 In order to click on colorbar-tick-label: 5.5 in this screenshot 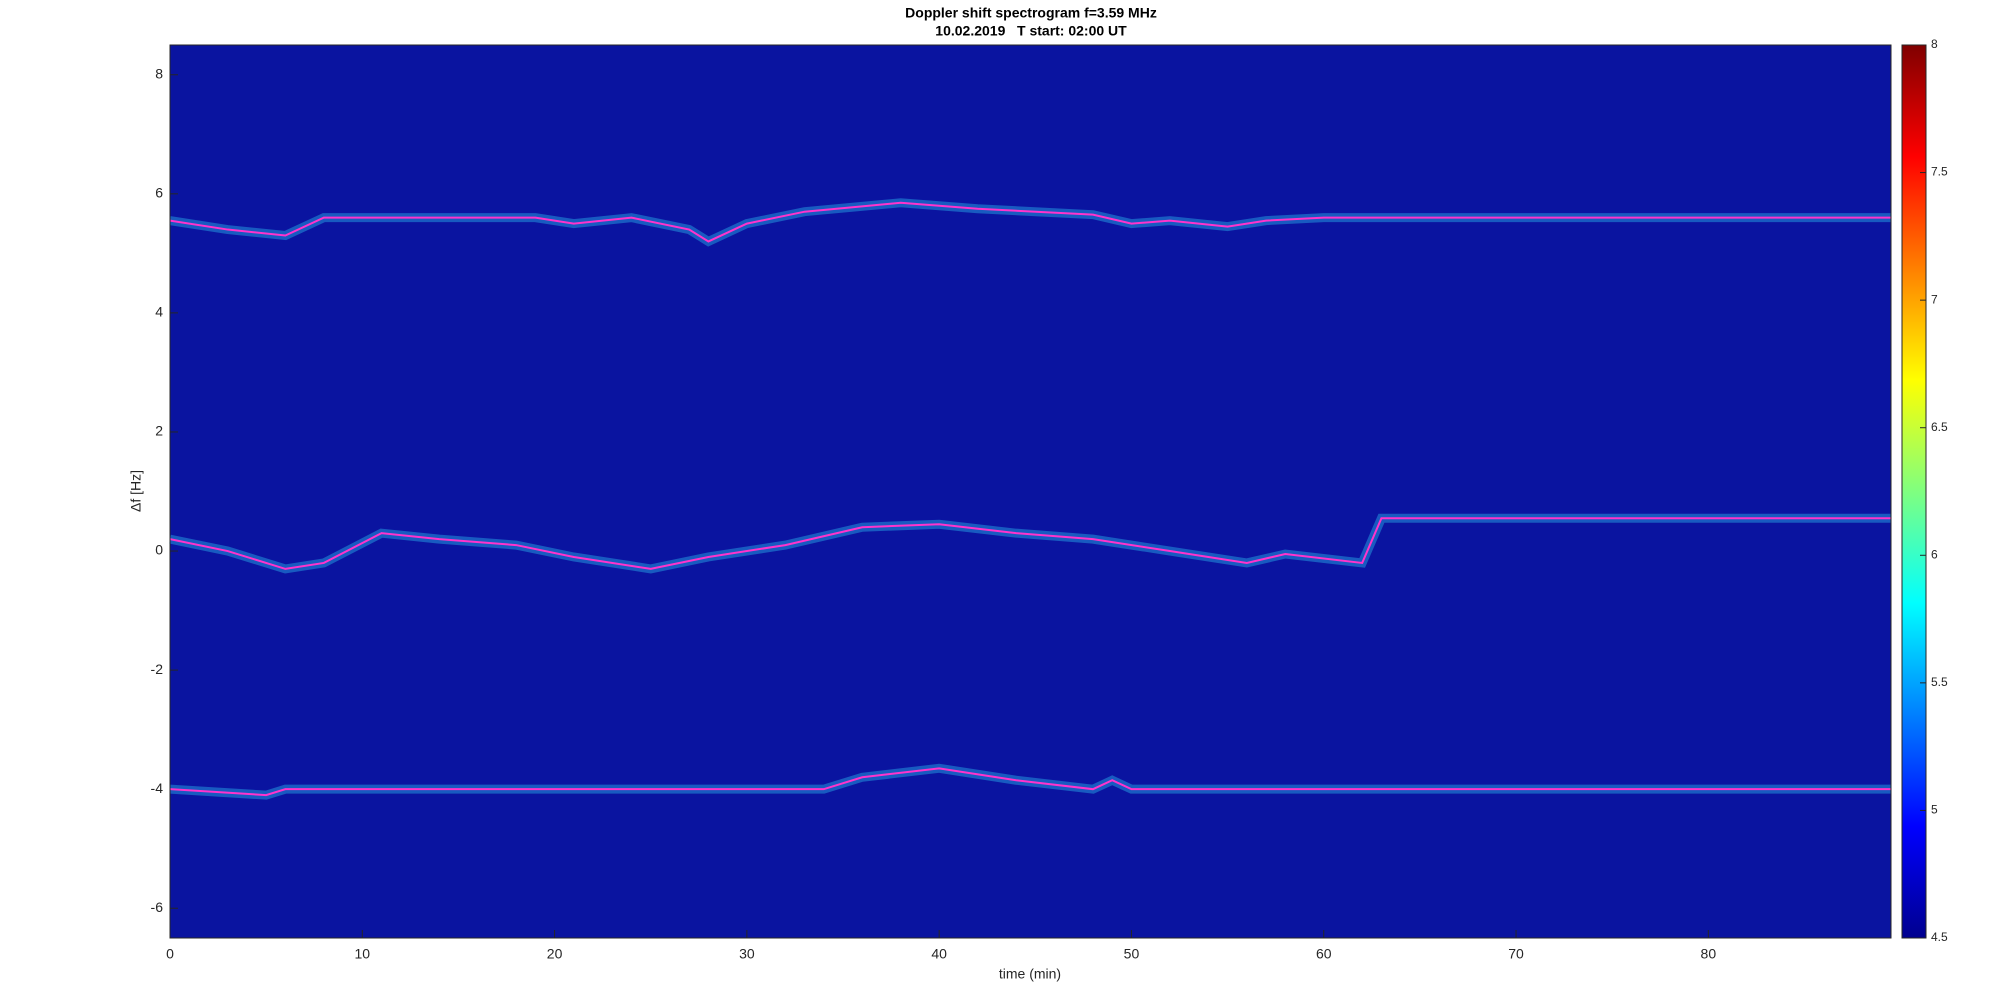, I will do `click(1939, 682)`.